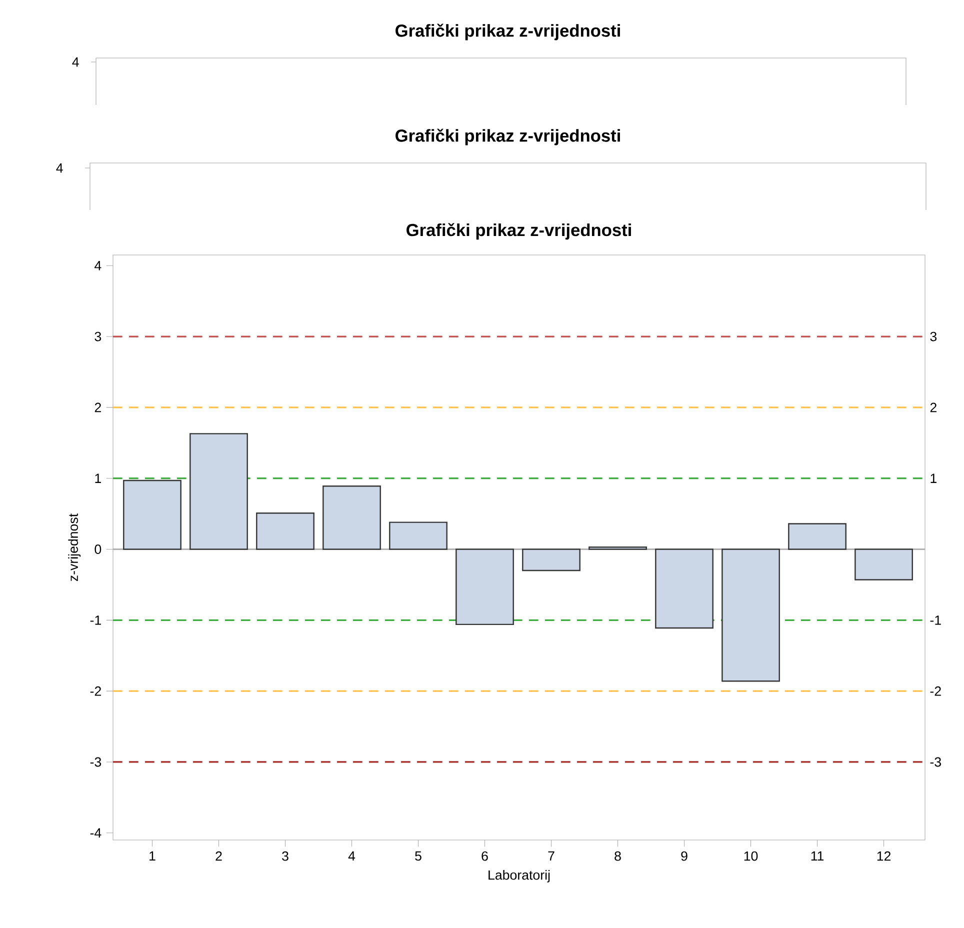 Image resolution: width=964 pixels, height=928 pixels. What do you see at coordinates (153, 856) in the screenshot?
I see `x-tick-label: 1` at bounding box center [153, 856].